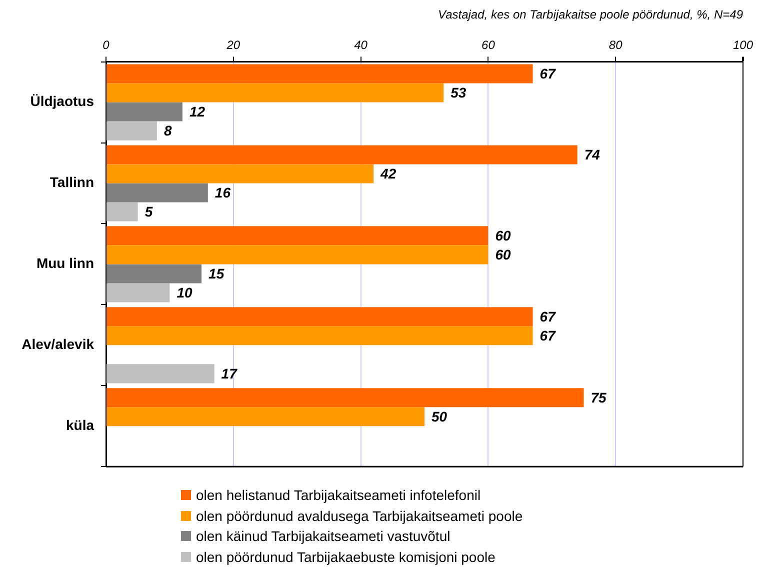 This screenshot has height=567, width=758. What do you see at coordinates (598, 397) in the screenshot?
I see `data-label: 75` at bounding box center [598, 397].